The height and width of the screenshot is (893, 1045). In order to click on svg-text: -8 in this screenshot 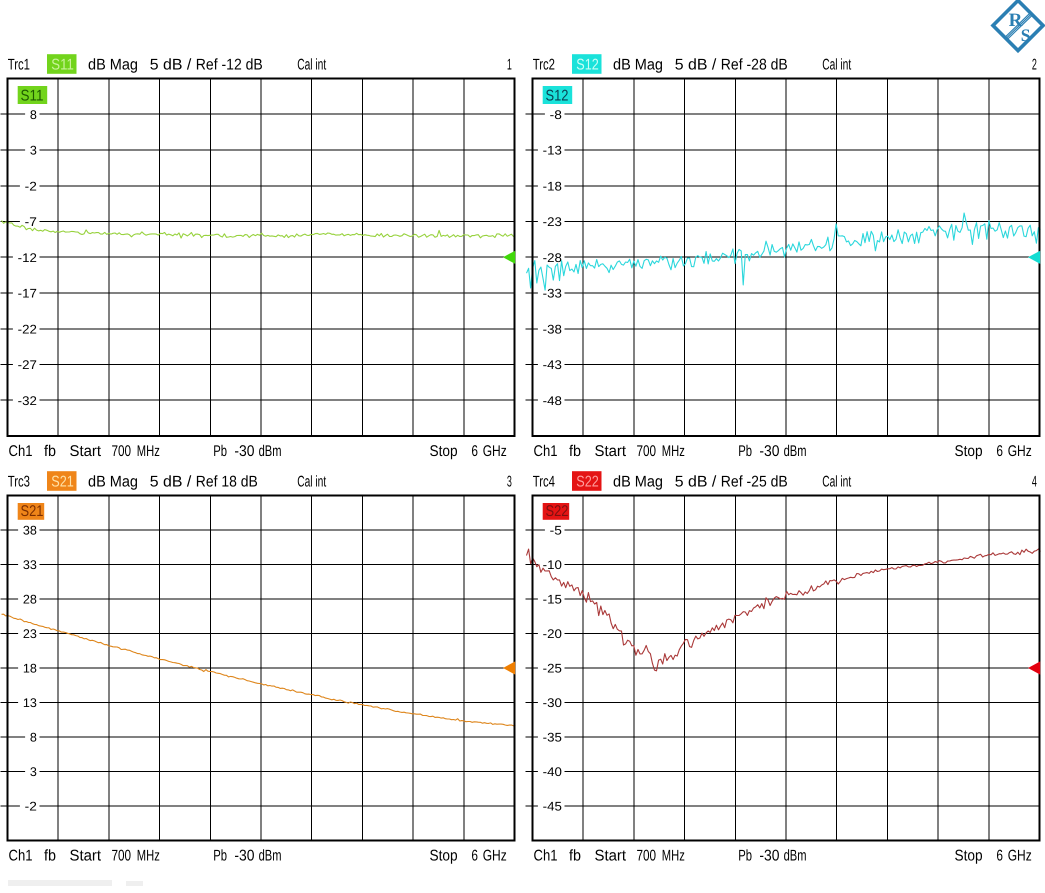, I will do `click(556, 115)`.